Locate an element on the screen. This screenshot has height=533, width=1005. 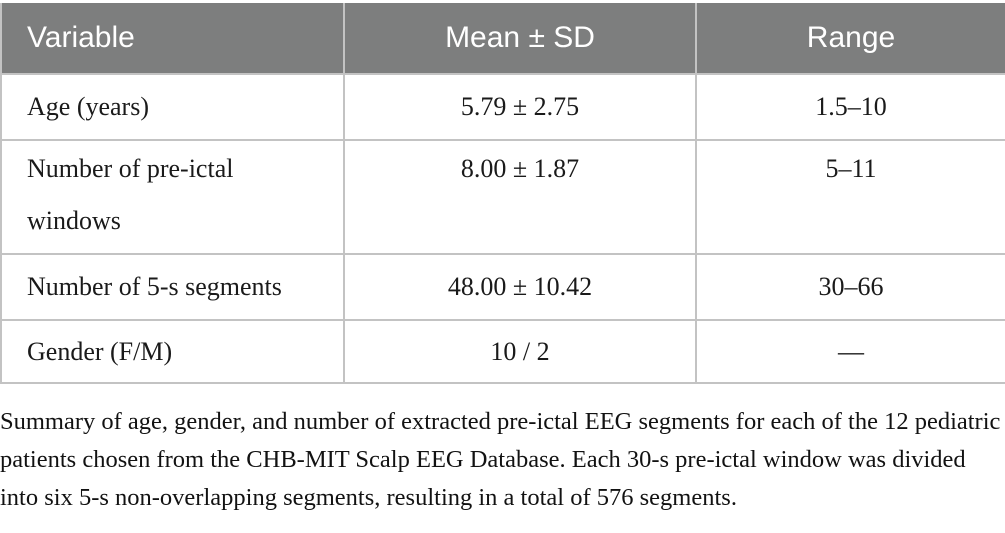
cell-range: 5–11 is located at coordinates (850, 197).